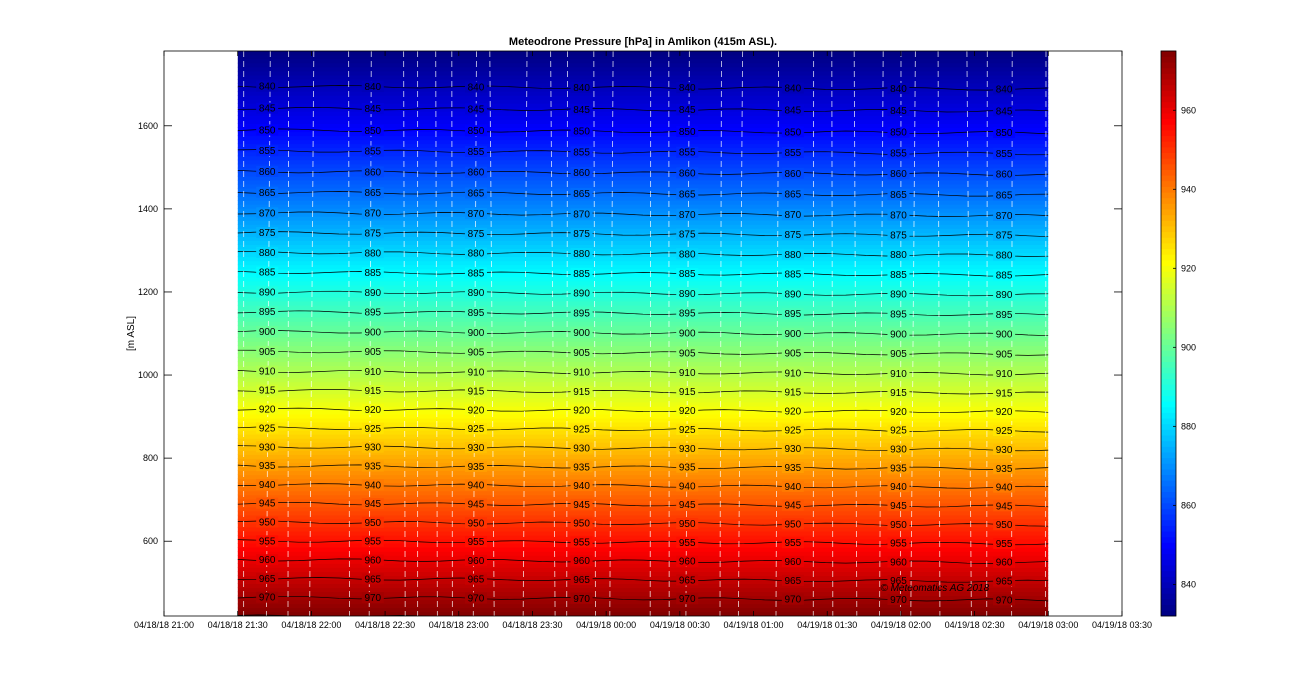  What do you see at coordinates (792, 468) in the screenshot?
I see `contour-label: 935` at bounding box center [792, 468].